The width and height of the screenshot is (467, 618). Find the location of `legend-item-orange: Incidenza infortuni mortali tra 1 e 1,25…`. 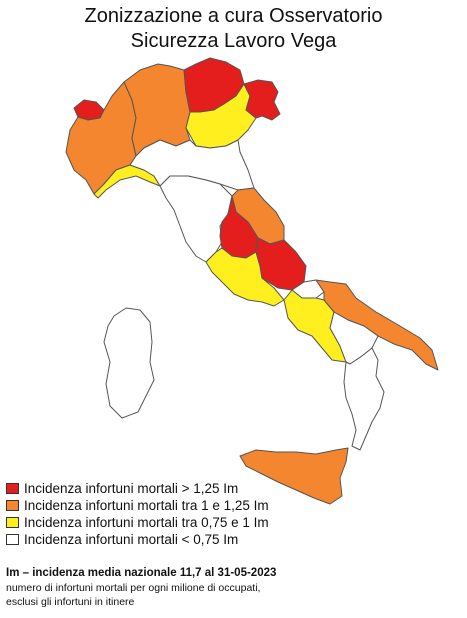

legend-item-orange: Incidenza infortuni mortali tra 1 e 1,25… is located at coordinates (216, 505).